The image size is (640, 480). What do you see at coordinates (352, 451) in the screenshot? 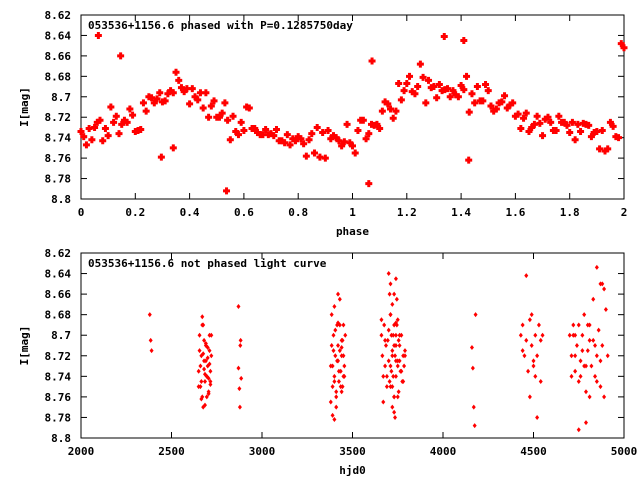
I see `x-tick-label: 3500` at bounding box center [352, 451].